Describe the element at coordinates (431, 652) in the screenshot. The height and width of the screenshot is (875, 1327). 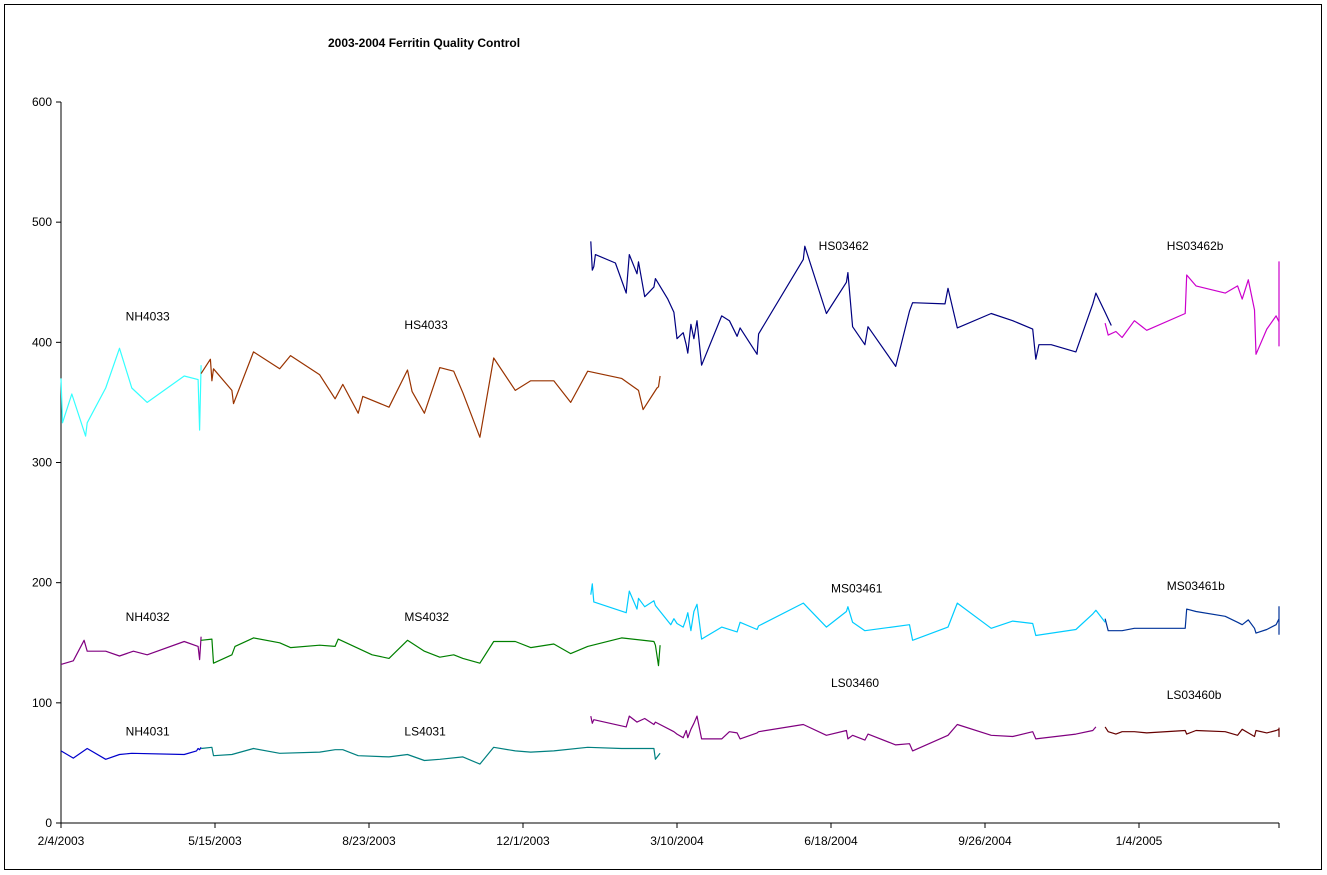
I see `series-line-ms4032` at that location.